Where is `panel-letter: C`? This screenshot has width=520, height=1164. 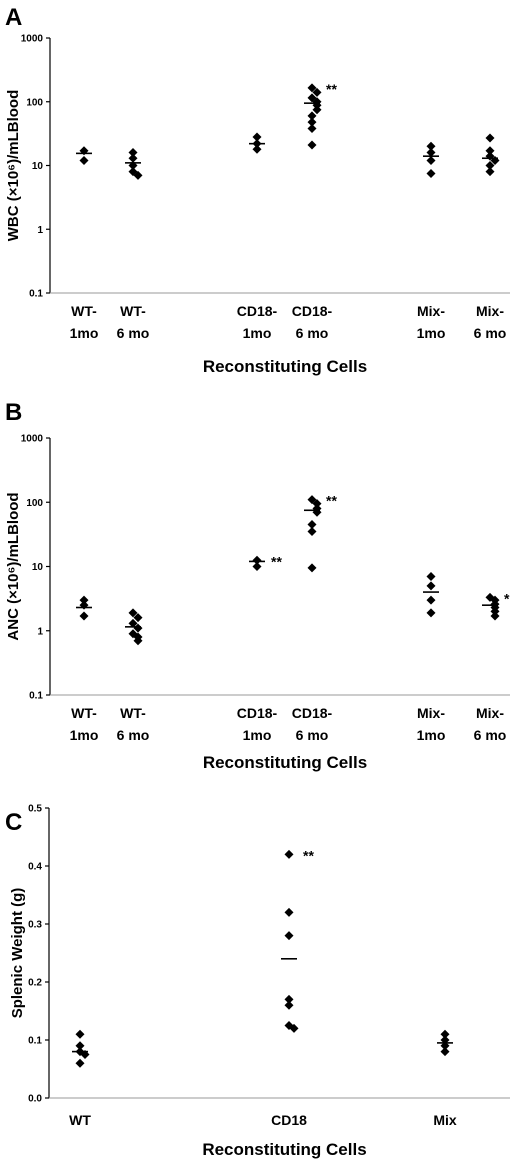 panel-letter: C is located at coordinates (13, 822).